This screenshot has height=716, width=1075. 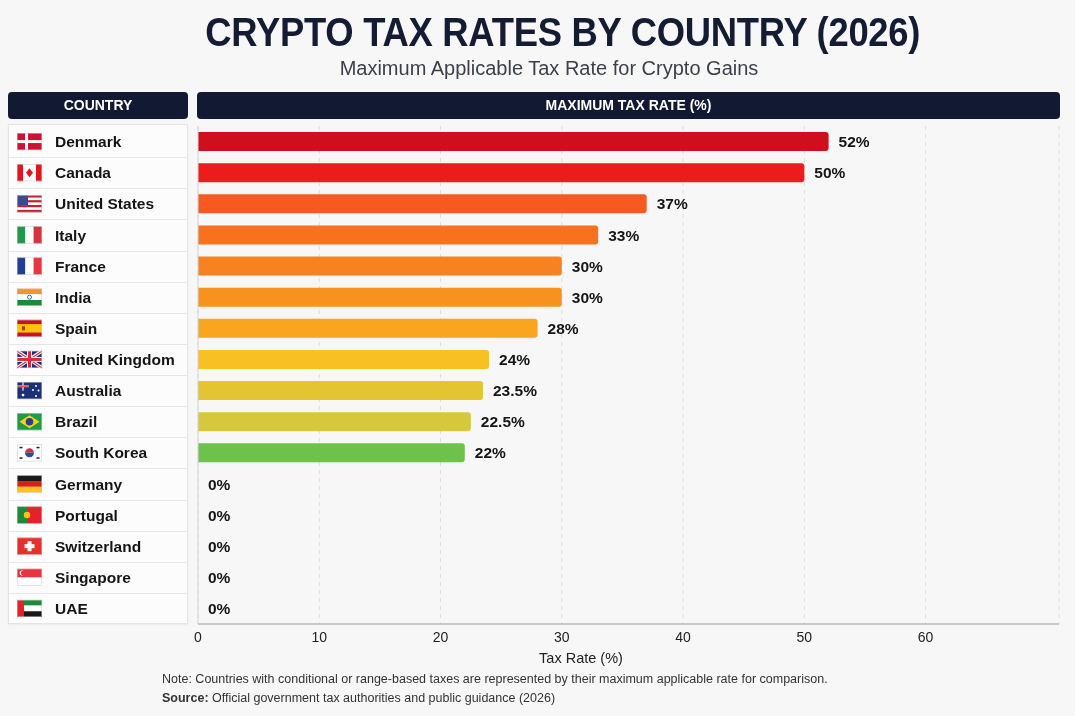 I want to click on y-tick-label: Denmark, so click(x=88, y=142).